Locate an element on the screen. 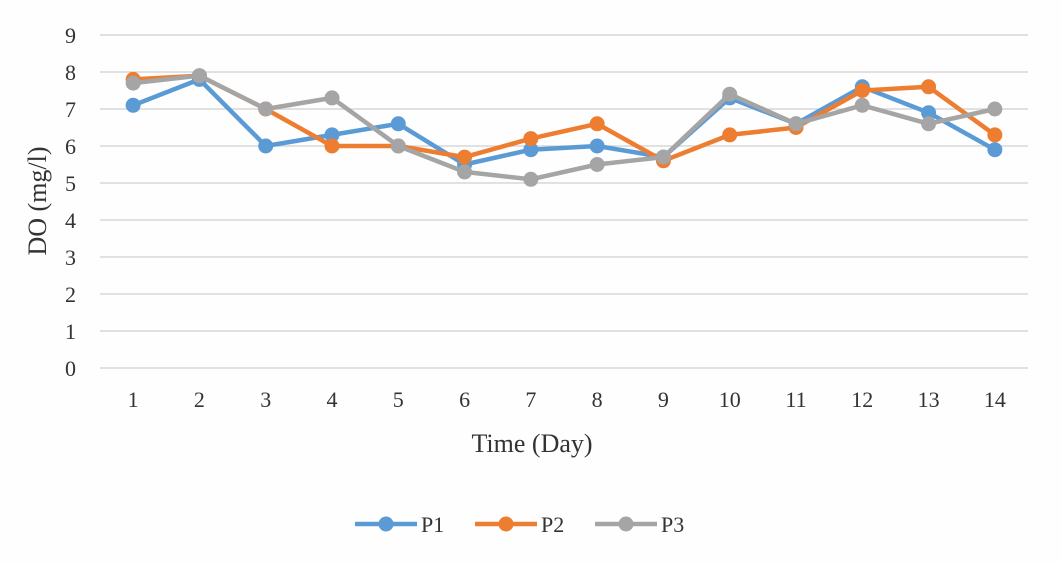 This screenshot has width=1061, height=564. x-tick-label: 12 is located at coordinates (862, 399).